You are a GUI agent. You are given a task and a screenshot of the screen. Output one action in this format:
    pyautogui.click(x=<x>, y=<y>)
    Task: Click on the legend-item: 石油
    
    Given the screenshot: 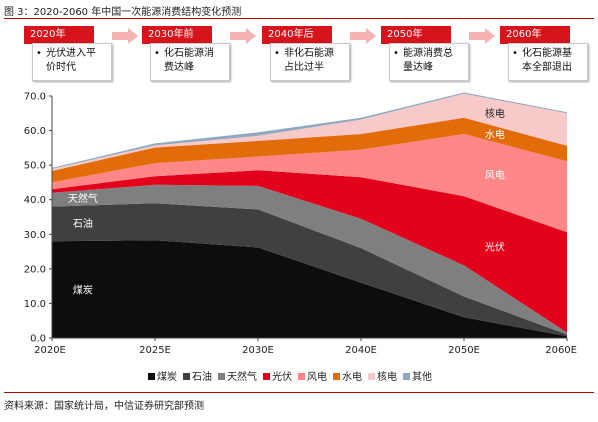 What is the action you would take?
    pyautogui.click(x=197, y=375)
    